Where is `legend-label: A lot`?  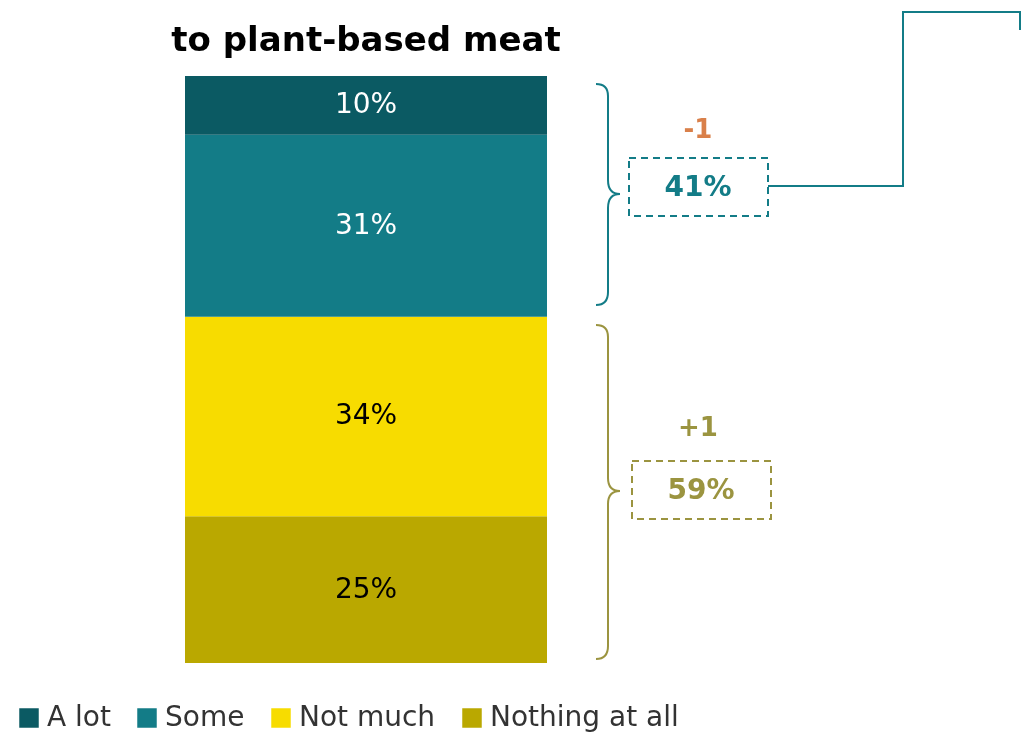
legend-label: A lot is located at coordinates (79, 716).